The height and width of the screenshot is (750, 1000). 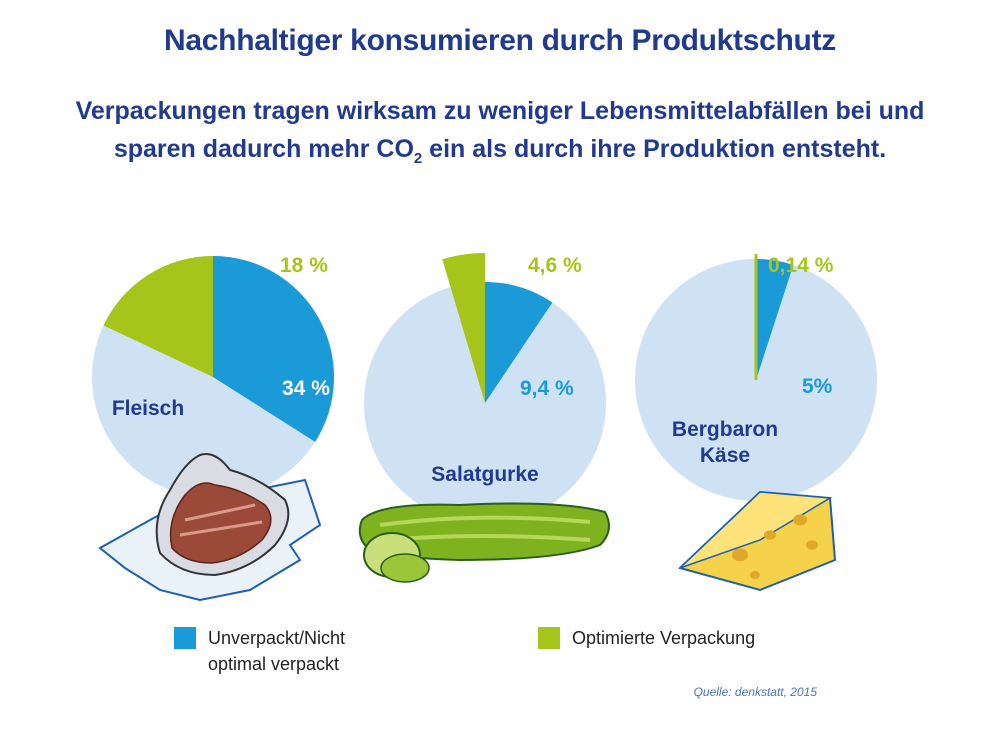 I want to click on steak-meat, so click(x=220, y=523).